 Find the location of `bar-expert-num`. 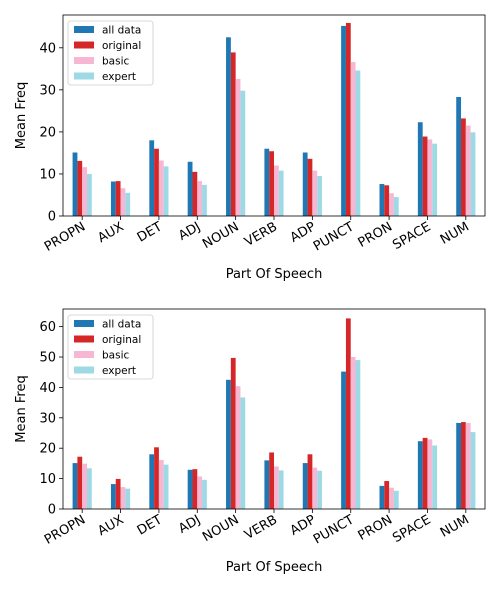

bar-expert-num is located at coordinates (473, 174).